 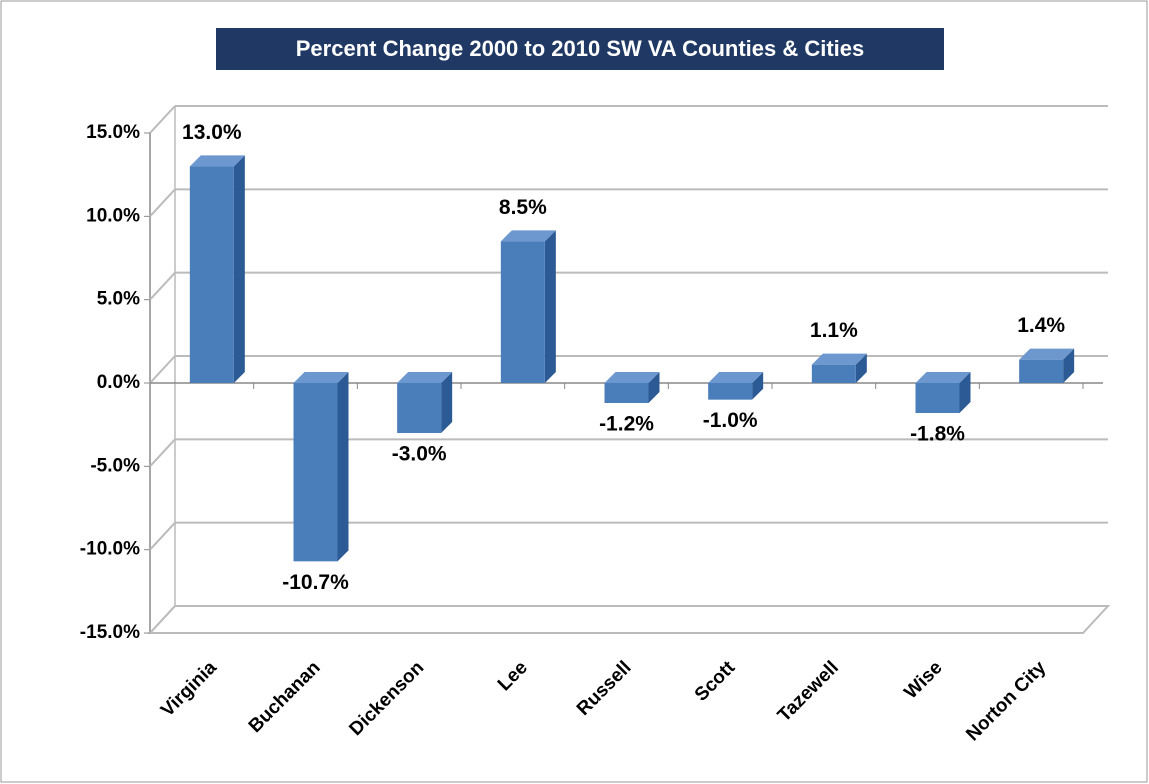 I want to click on title-box, so click(x=580, y=49).